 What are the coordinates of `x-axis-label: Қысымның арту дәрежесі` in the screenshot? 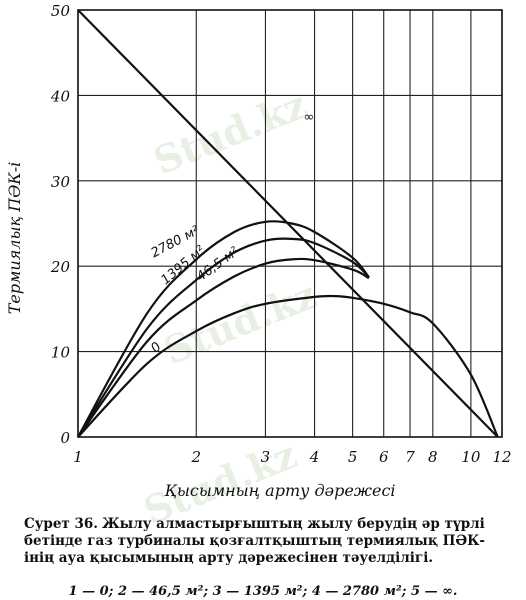 It's located at (279, 490).